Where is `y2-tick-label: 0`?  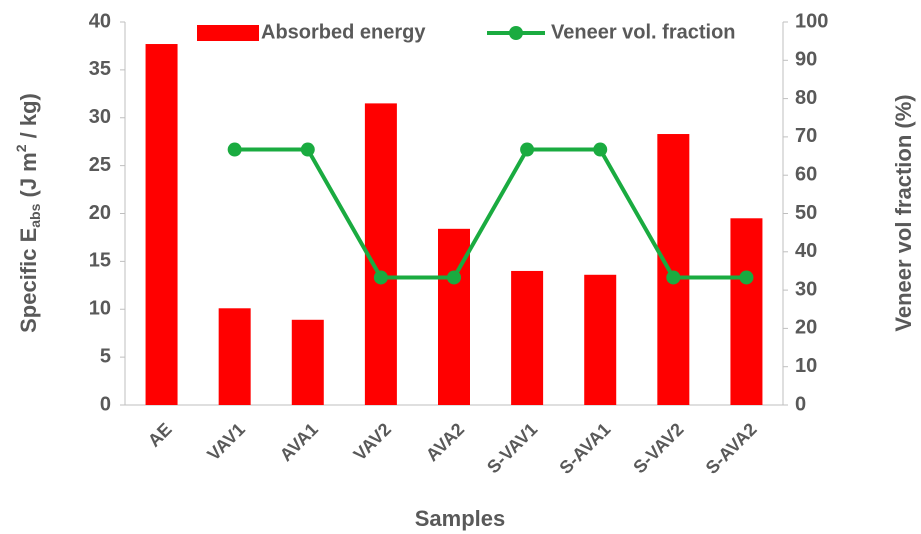
y2-tick-label: 0 is located at coordinates (800, 404).